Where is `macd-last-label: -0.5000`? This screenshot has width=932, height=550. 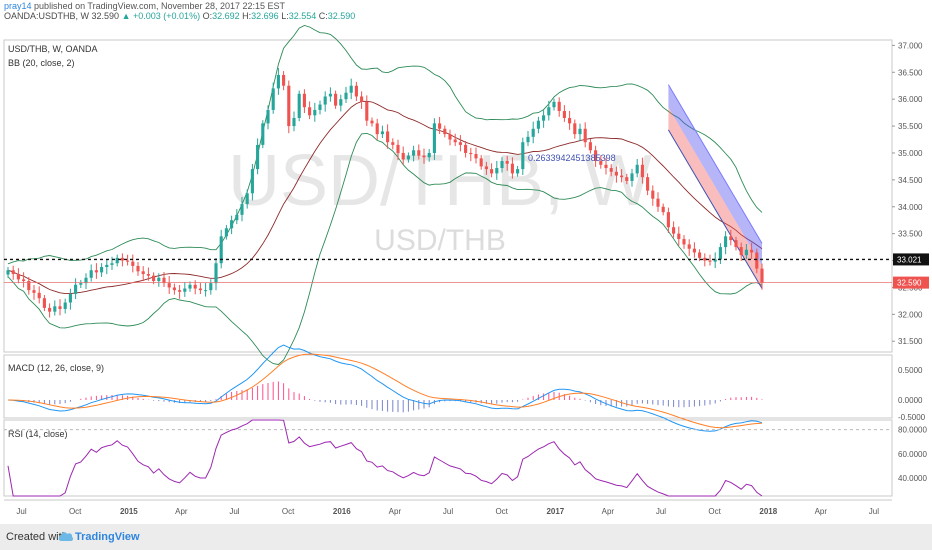 macd-last-label: -0.5000 is located at coordinates (912, 417).